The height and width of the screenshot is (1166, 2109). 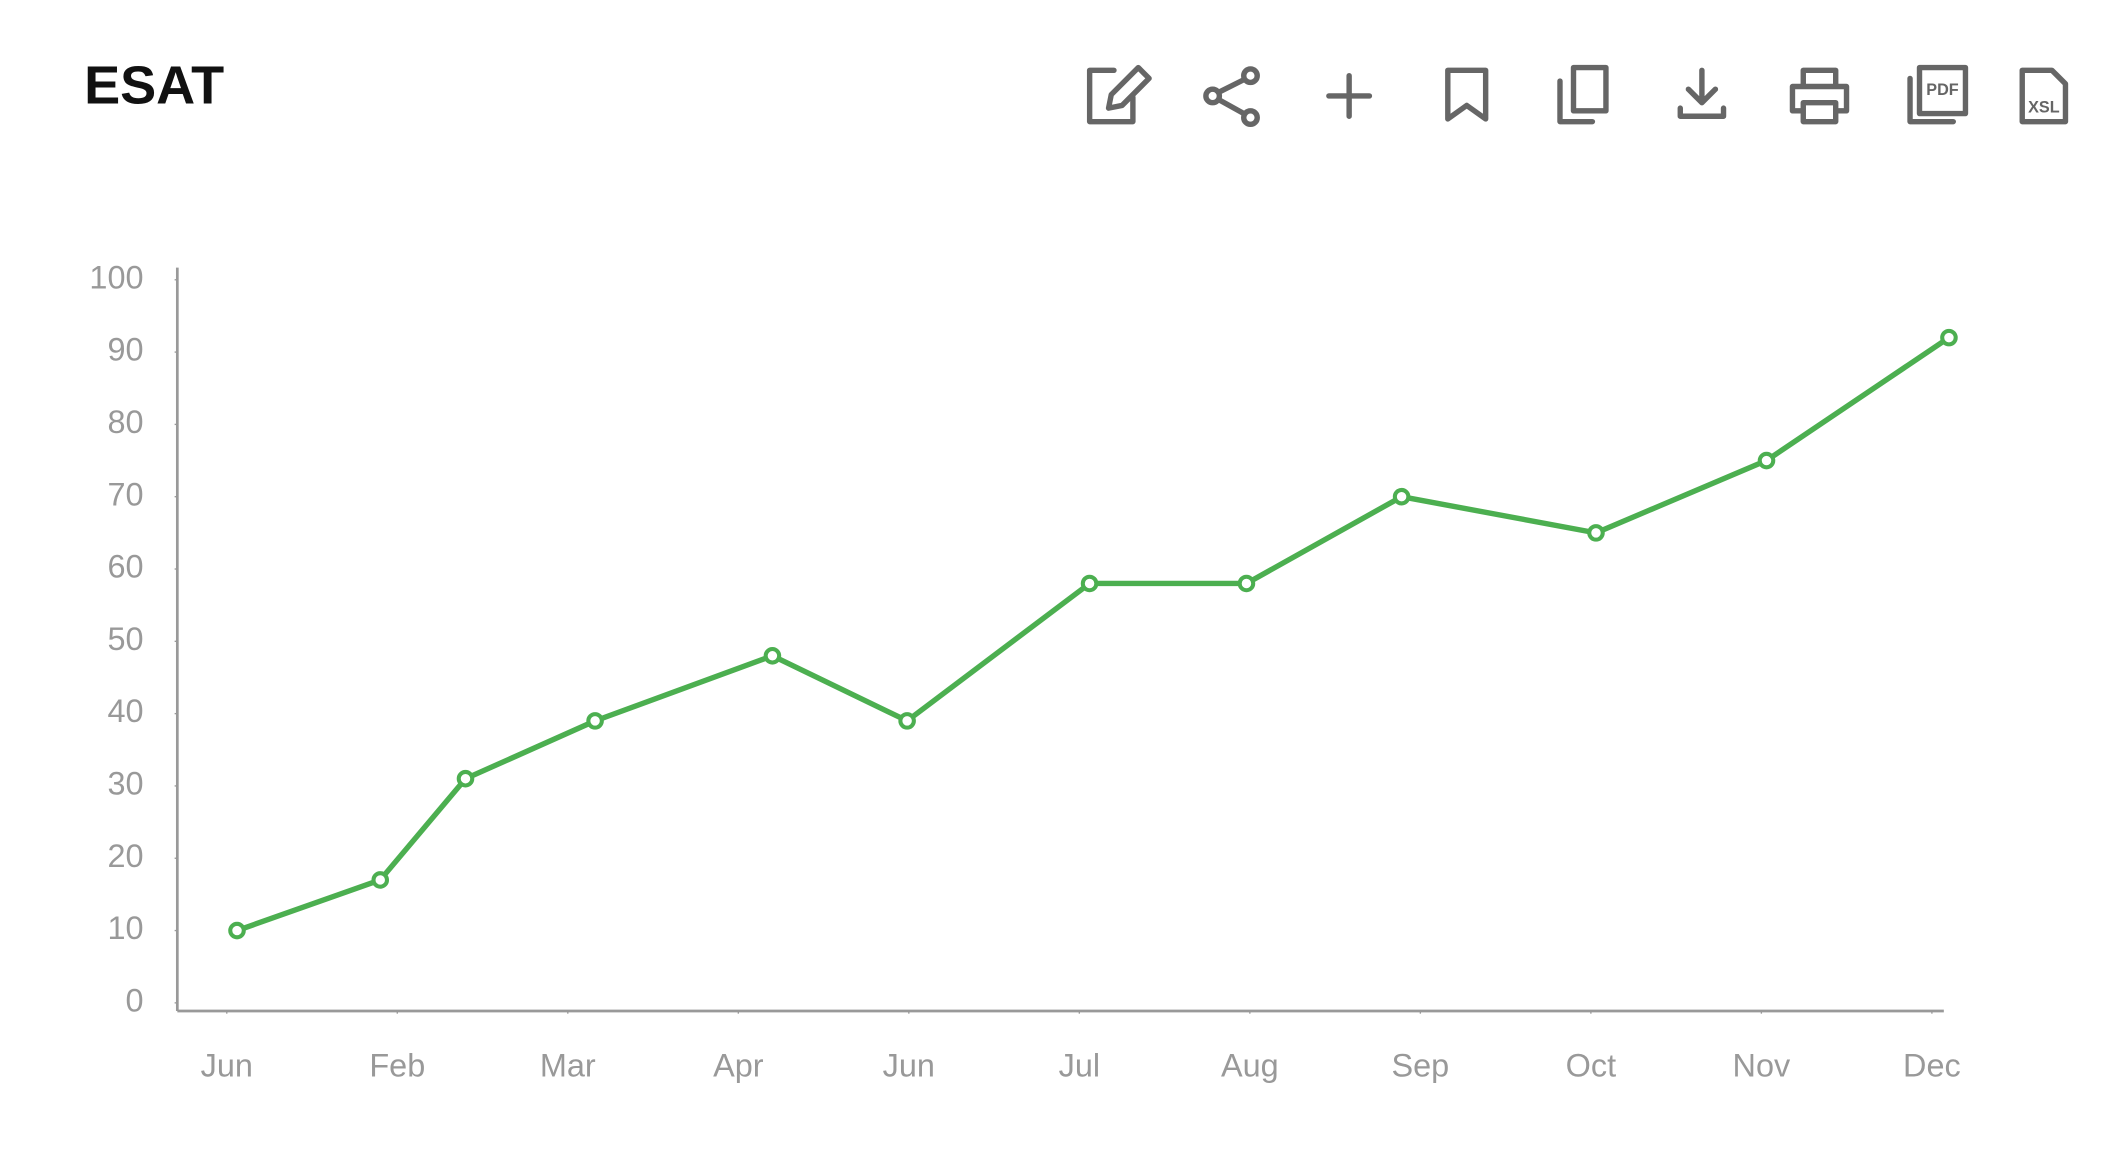 I want to click on xsl-label: XSL, so click(x=2044, y=107).